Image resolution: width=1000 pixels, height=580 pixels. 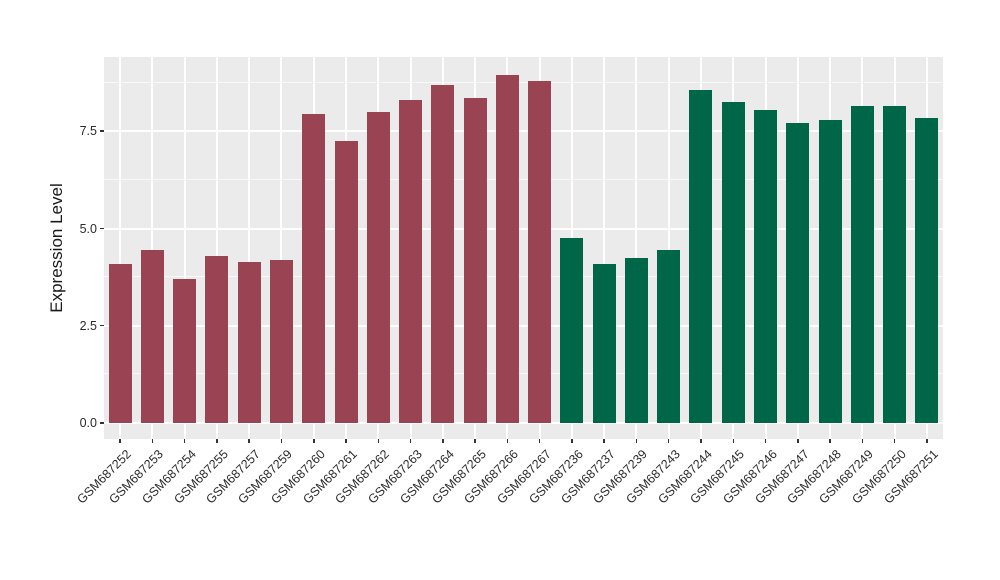 What do you see at coordinates (314, 268) in the screenshot?
I see `bar-GSM687260` at bounding box center [314, 268].